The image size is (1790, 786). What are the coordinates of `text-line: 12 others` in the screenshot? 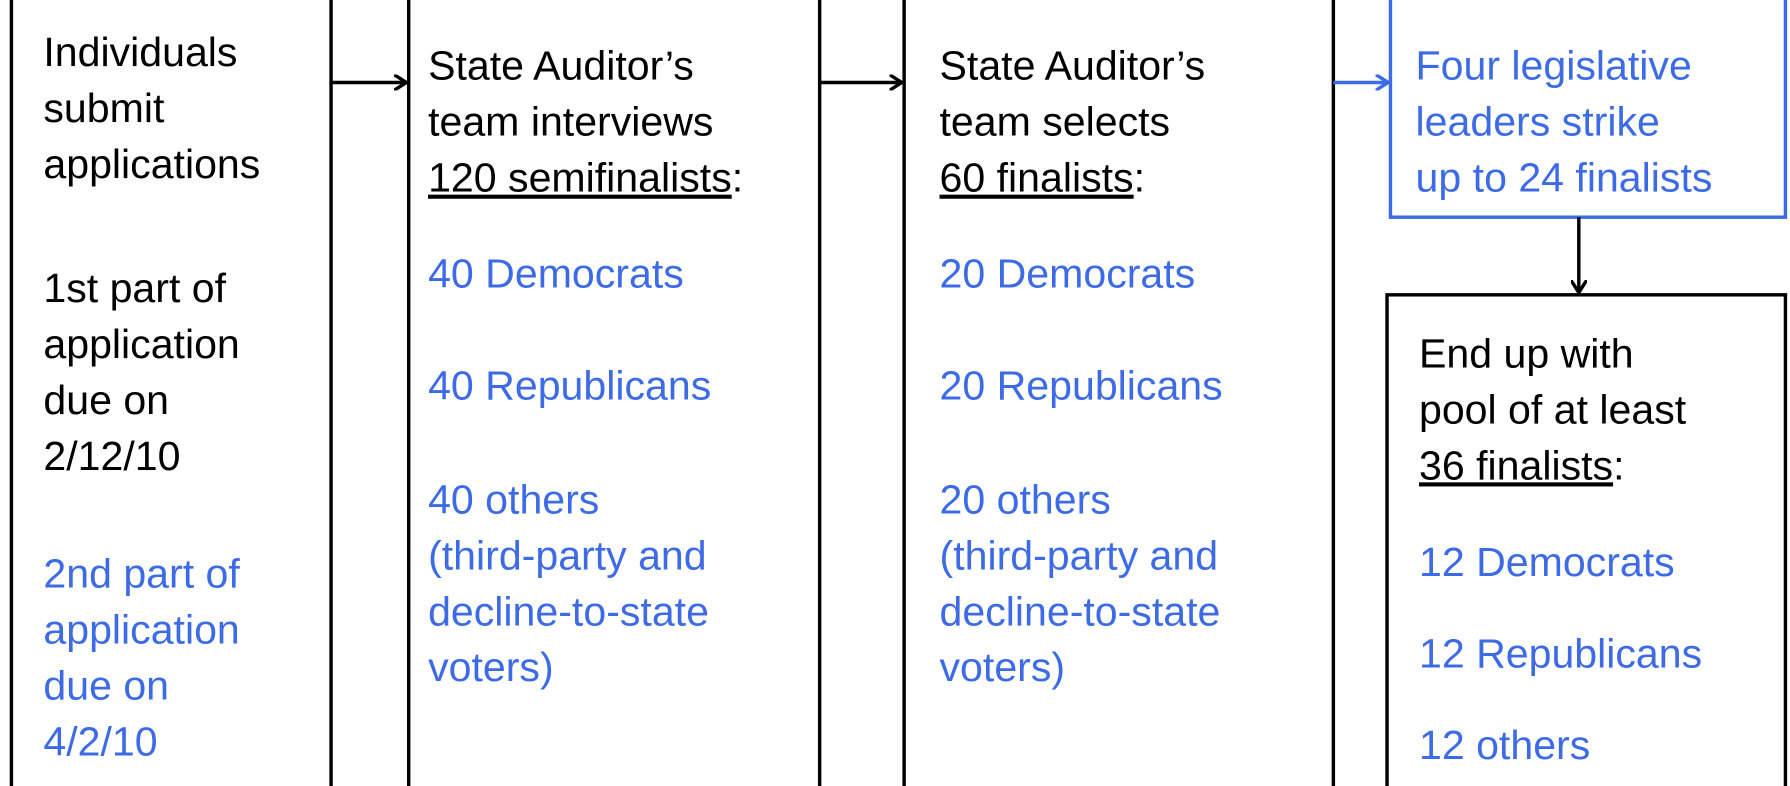 It's located at (1504, 745).